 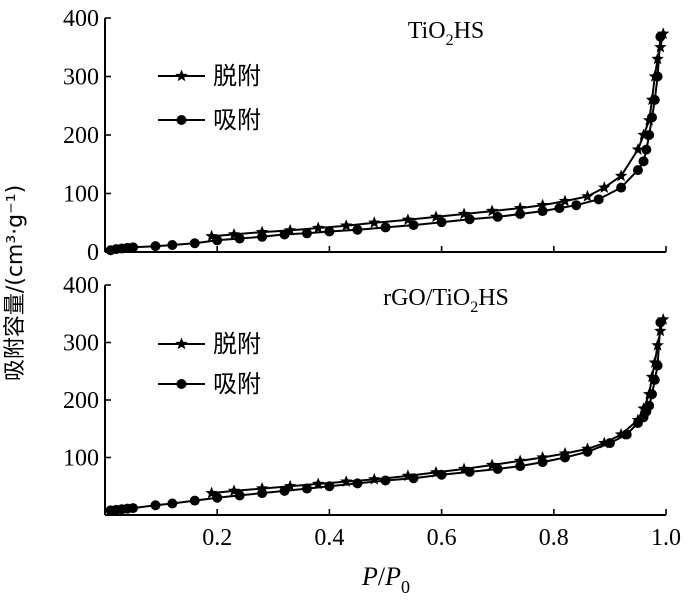 I want to click on x-tick-label: 0.8, so click(x=554, y=538).